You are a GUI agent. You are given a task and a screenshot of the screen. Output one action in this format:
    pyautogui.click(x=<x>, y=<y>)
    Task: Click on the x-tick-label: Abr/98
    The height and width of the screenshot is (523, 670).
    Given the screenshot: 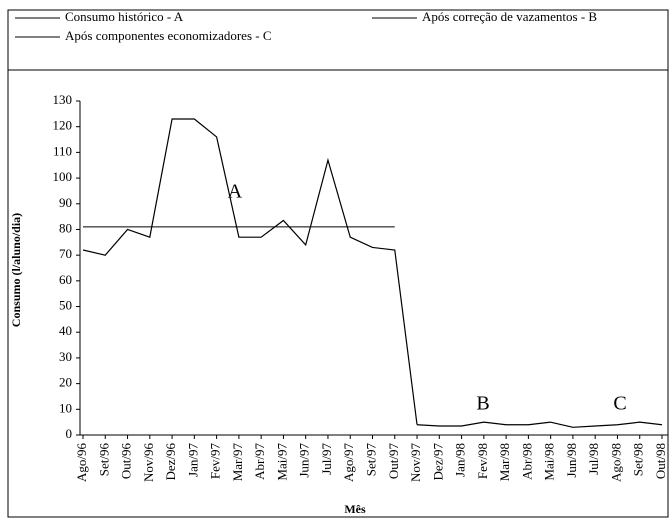 What is the action you would take?
    pyautogui.click(x=526, y=461)
    